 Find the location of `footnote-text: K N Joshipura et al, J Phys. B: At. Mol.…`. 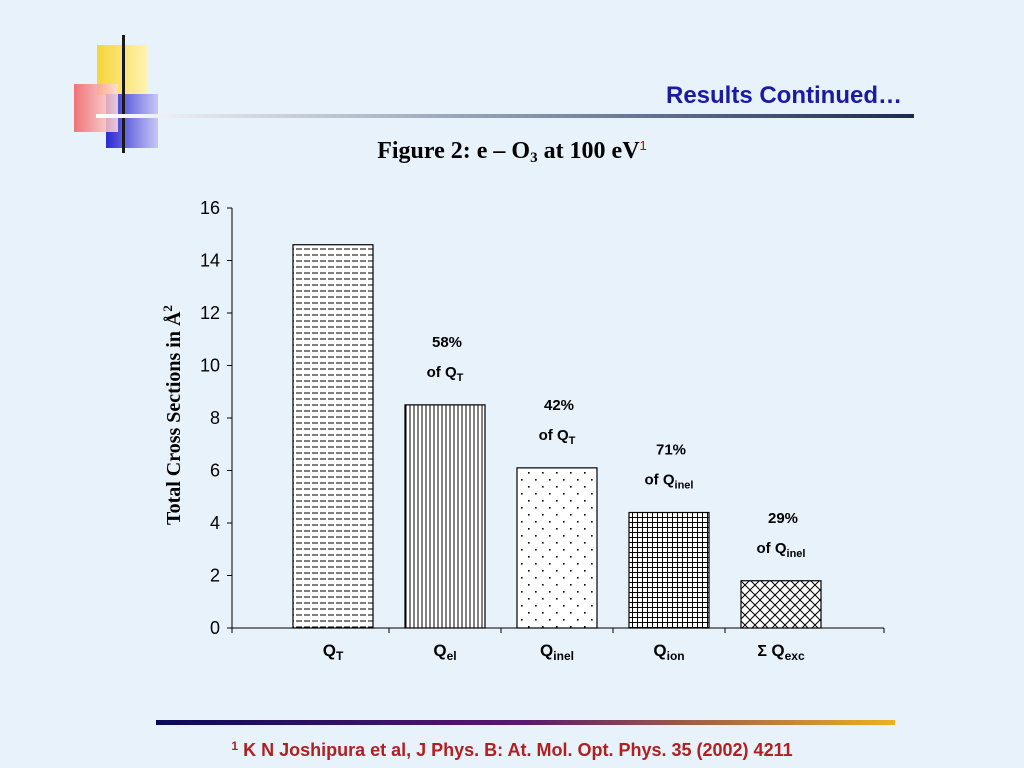

footnote-text: K N Joshipura et al, J Phys. B: At. Mol.… is located at coordinates (518, 750).